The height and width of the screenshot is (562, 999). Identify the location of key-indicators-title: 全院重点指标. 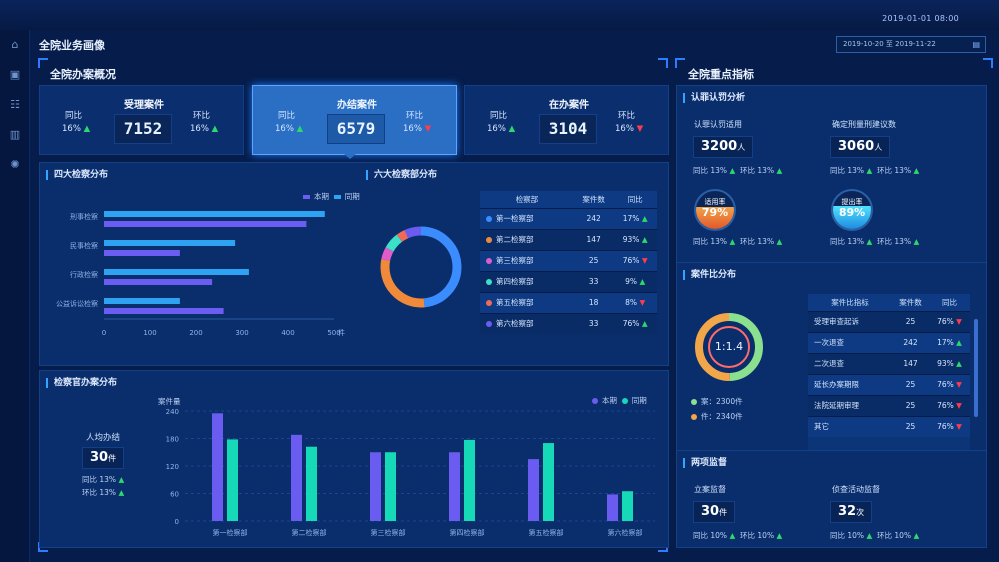
(721, 74).